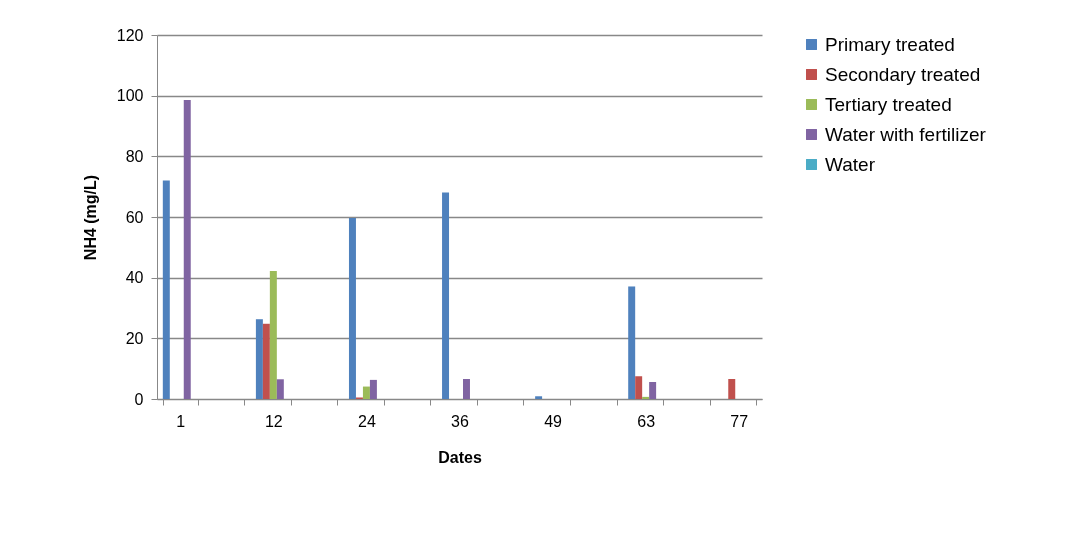 The height and width of the screenshot is (539, 1067). Describe the element at coordinates (903, 74) in the screenshot. I see `legend-label: Secondary treated` at that location.